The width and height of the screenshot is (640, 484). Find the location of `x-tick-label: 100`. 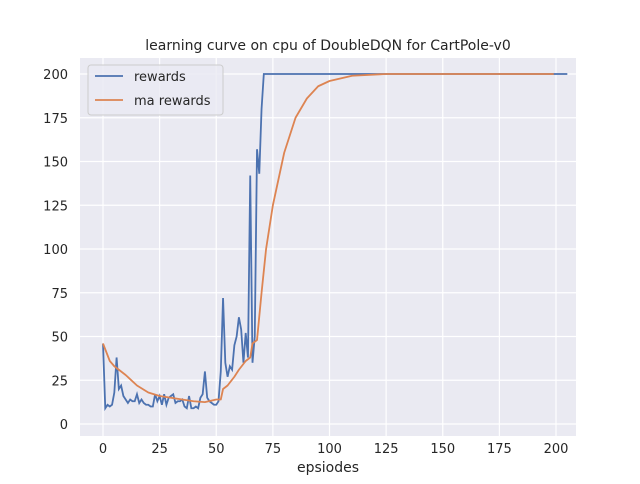

x-tick-label: 100 is located at coordinates (329, 449).